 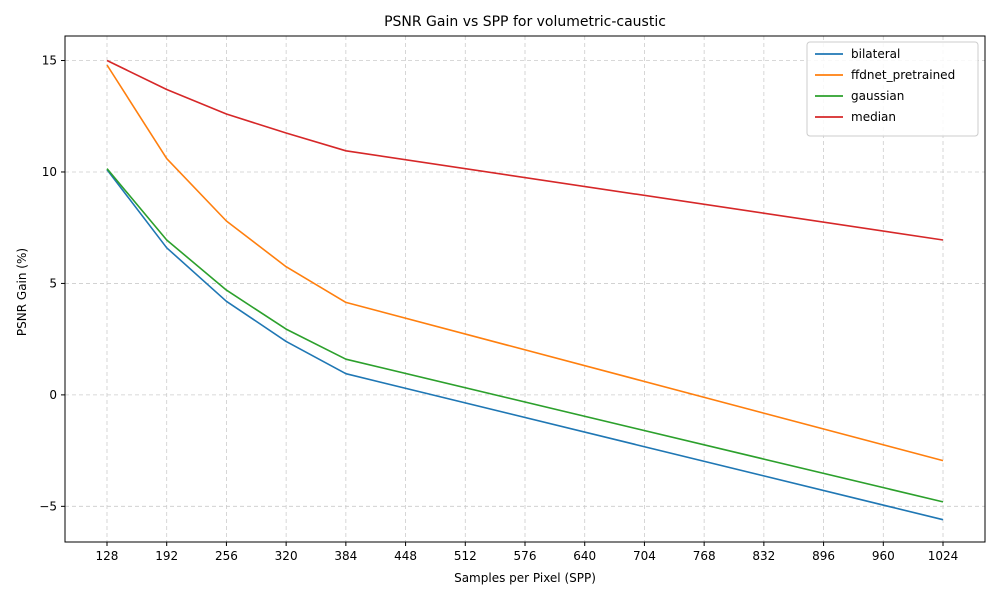 I want to click on y-axis-ticks: −5 0 5 10 15, so click(x=52, y=283).